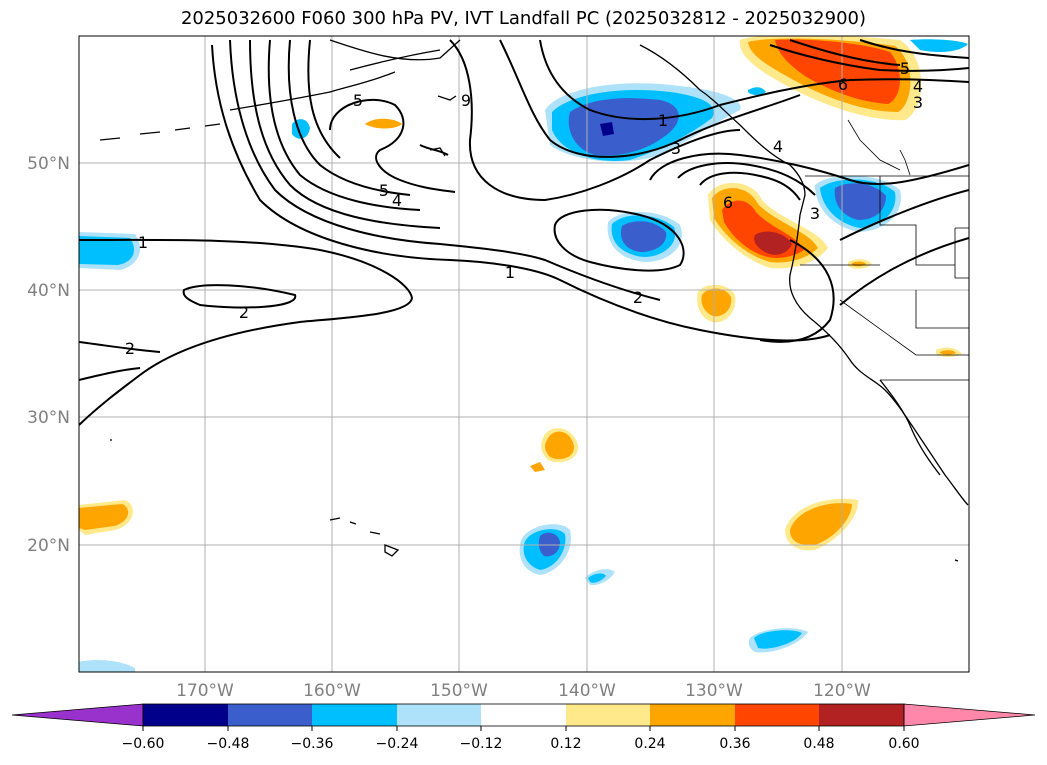 Image resolution: width=1047 pixels, height=765 pixels. I want to click on colorbar-tick-label: −0.60, so click(143, 744).